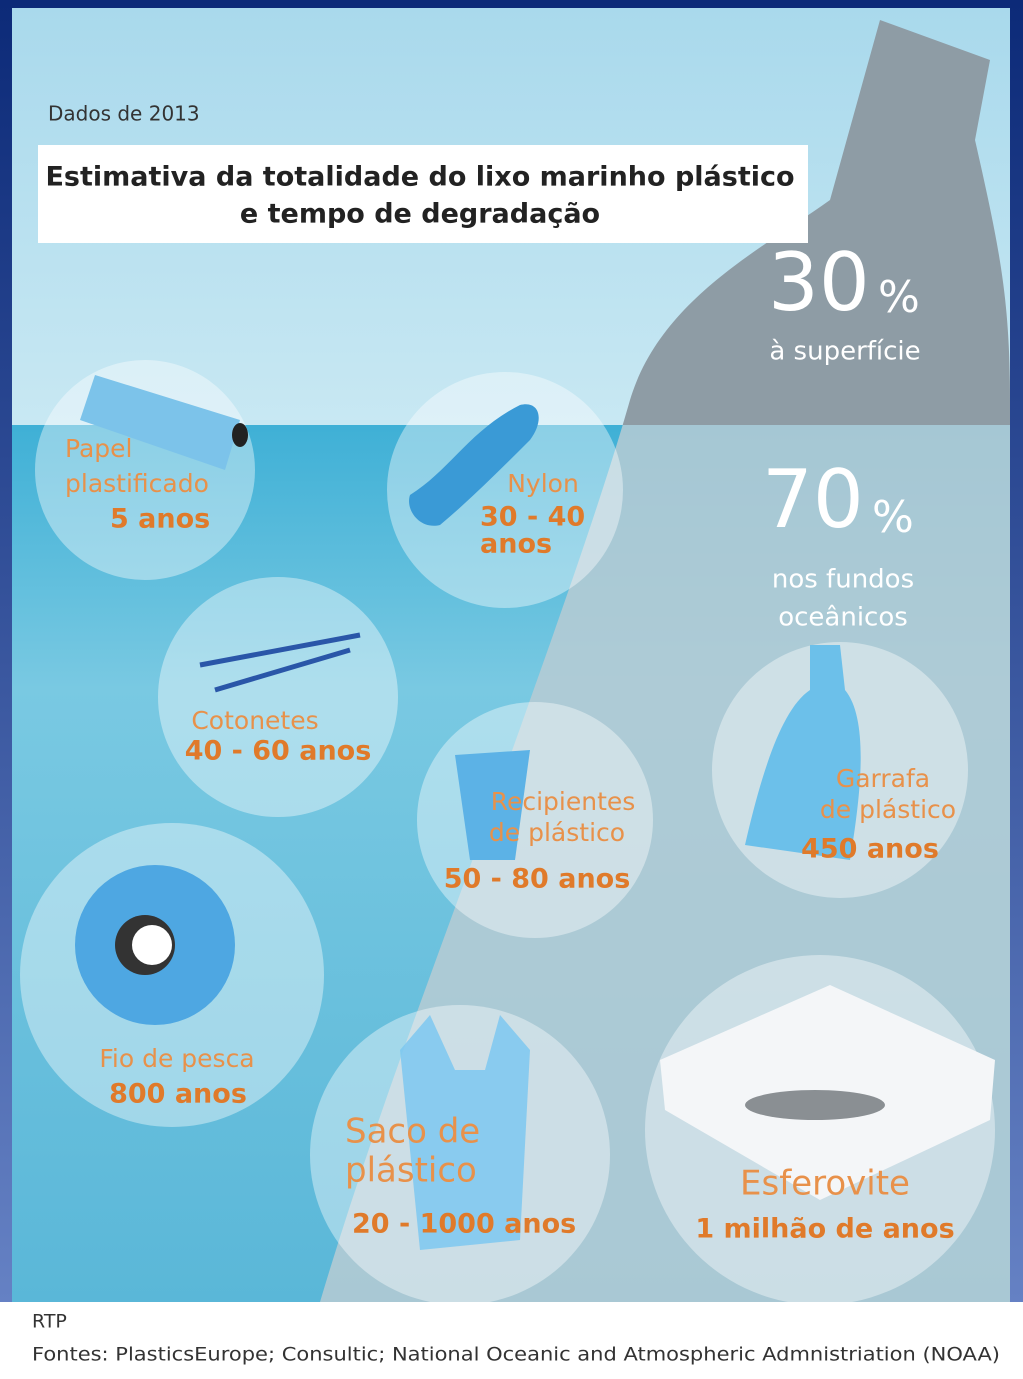  What do you see at coordinates (464, 1224) in the screenshot?
I see `item-duration: 20 - 1000 anos` at bounding box center [464, 1224].